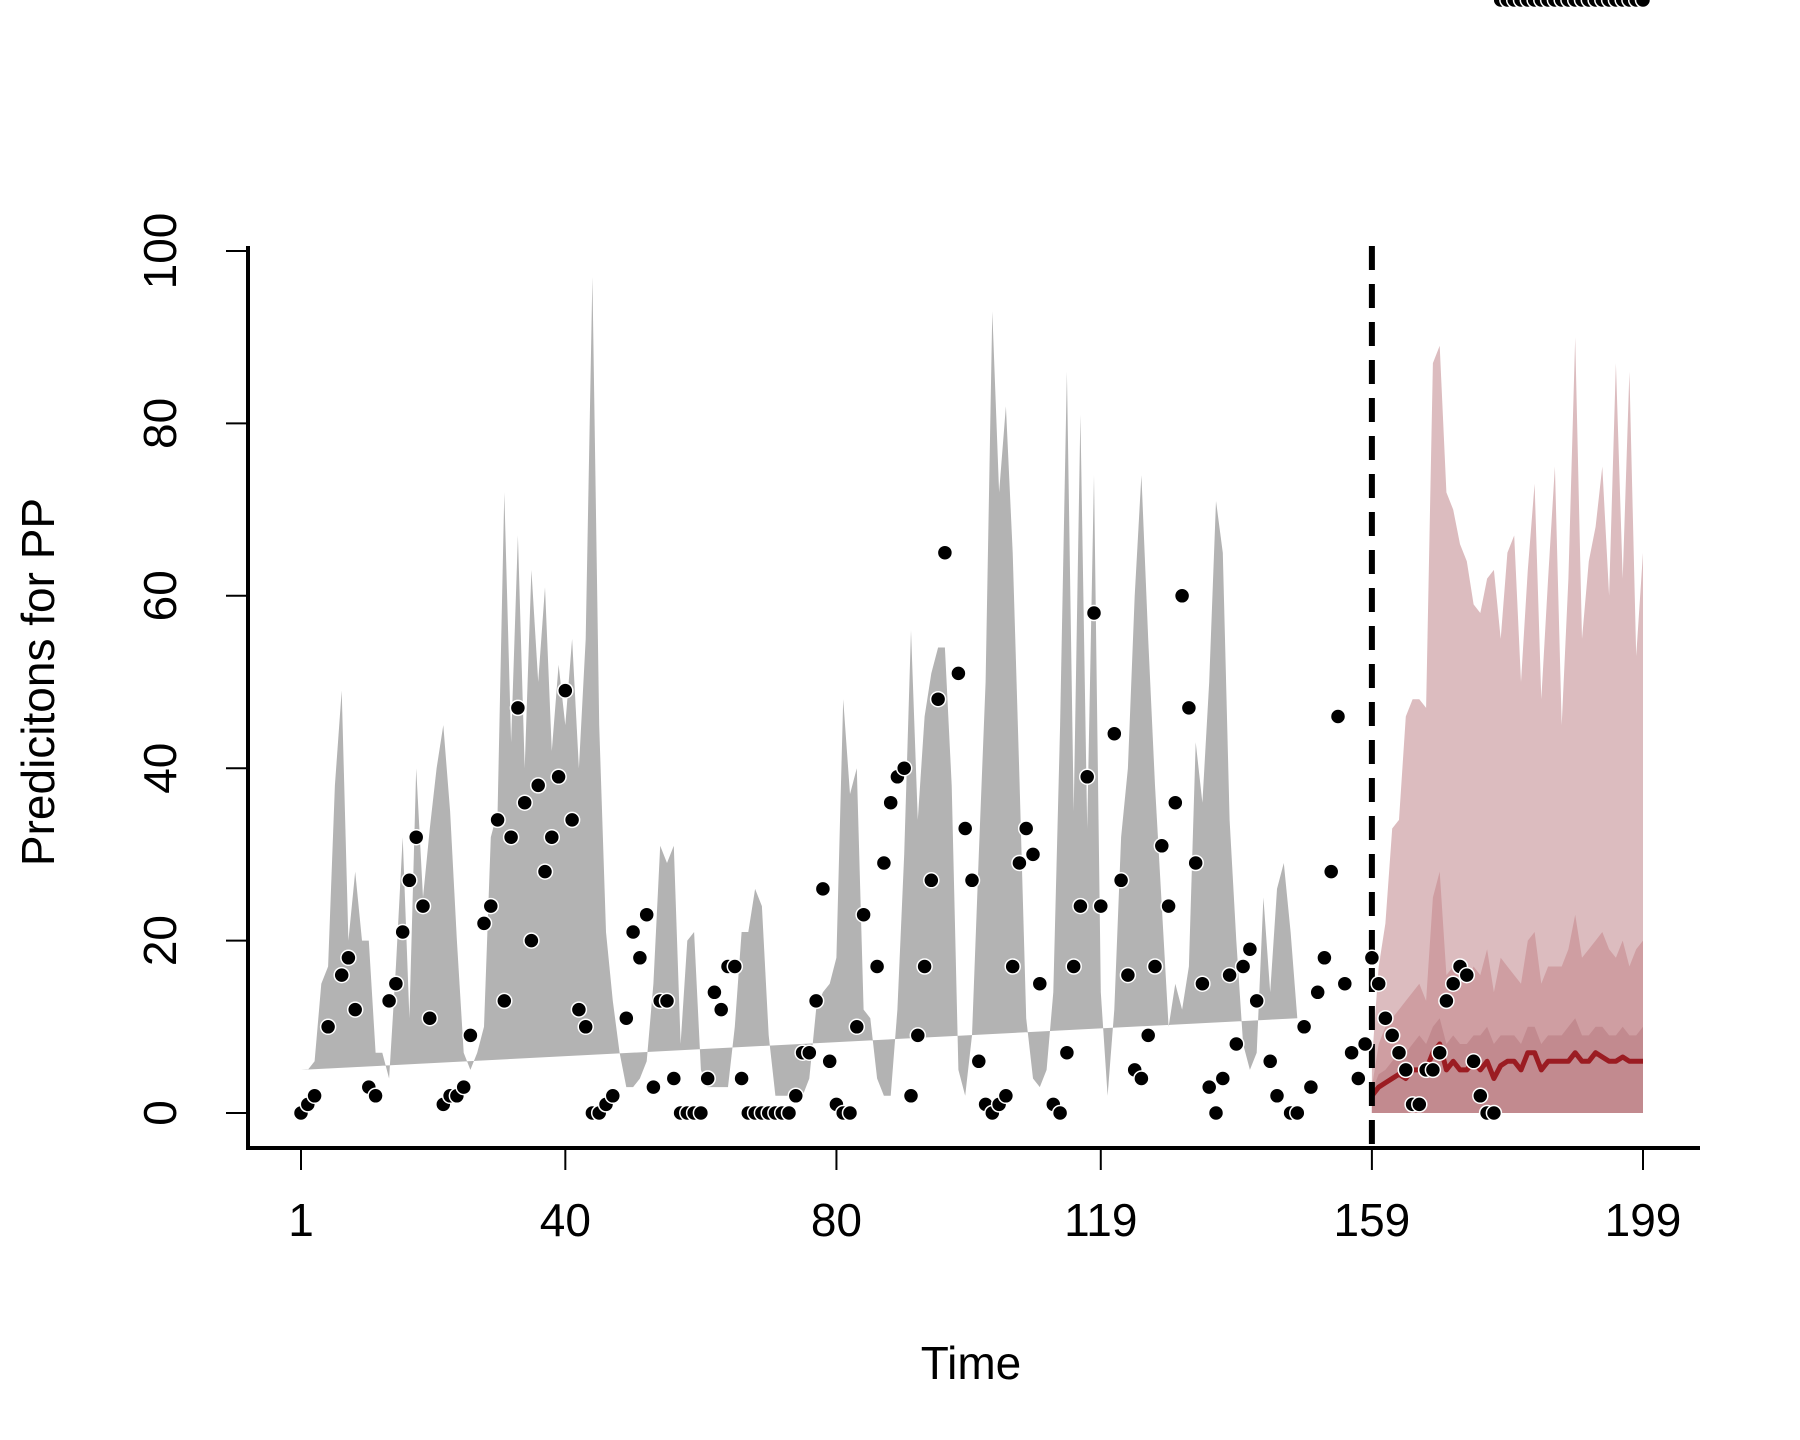 Image resolution: width=1800 pixels, height=1440 pixels. I want to click on x-tick-label: 40, so click(565, 1220).